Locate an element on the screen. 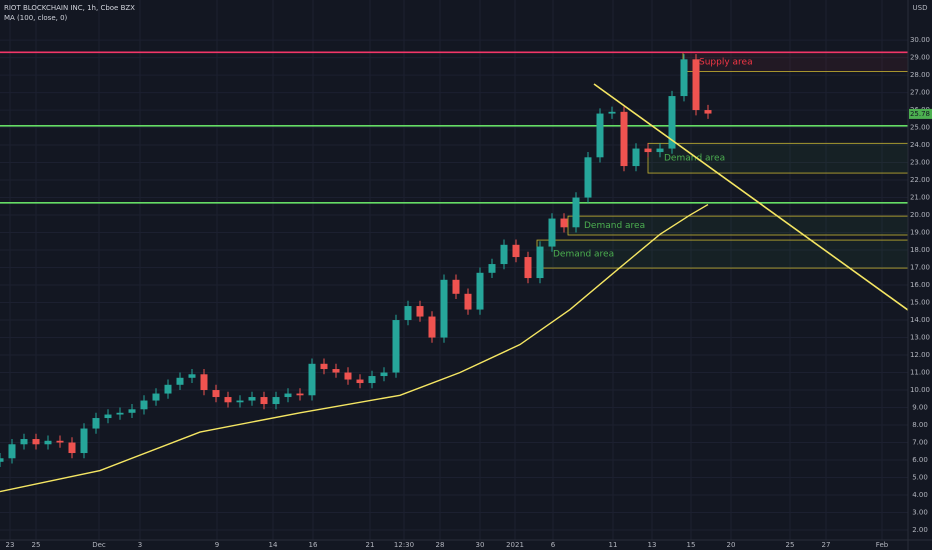  y-tick-label: 11.00 is located at coordinates (920, 373).